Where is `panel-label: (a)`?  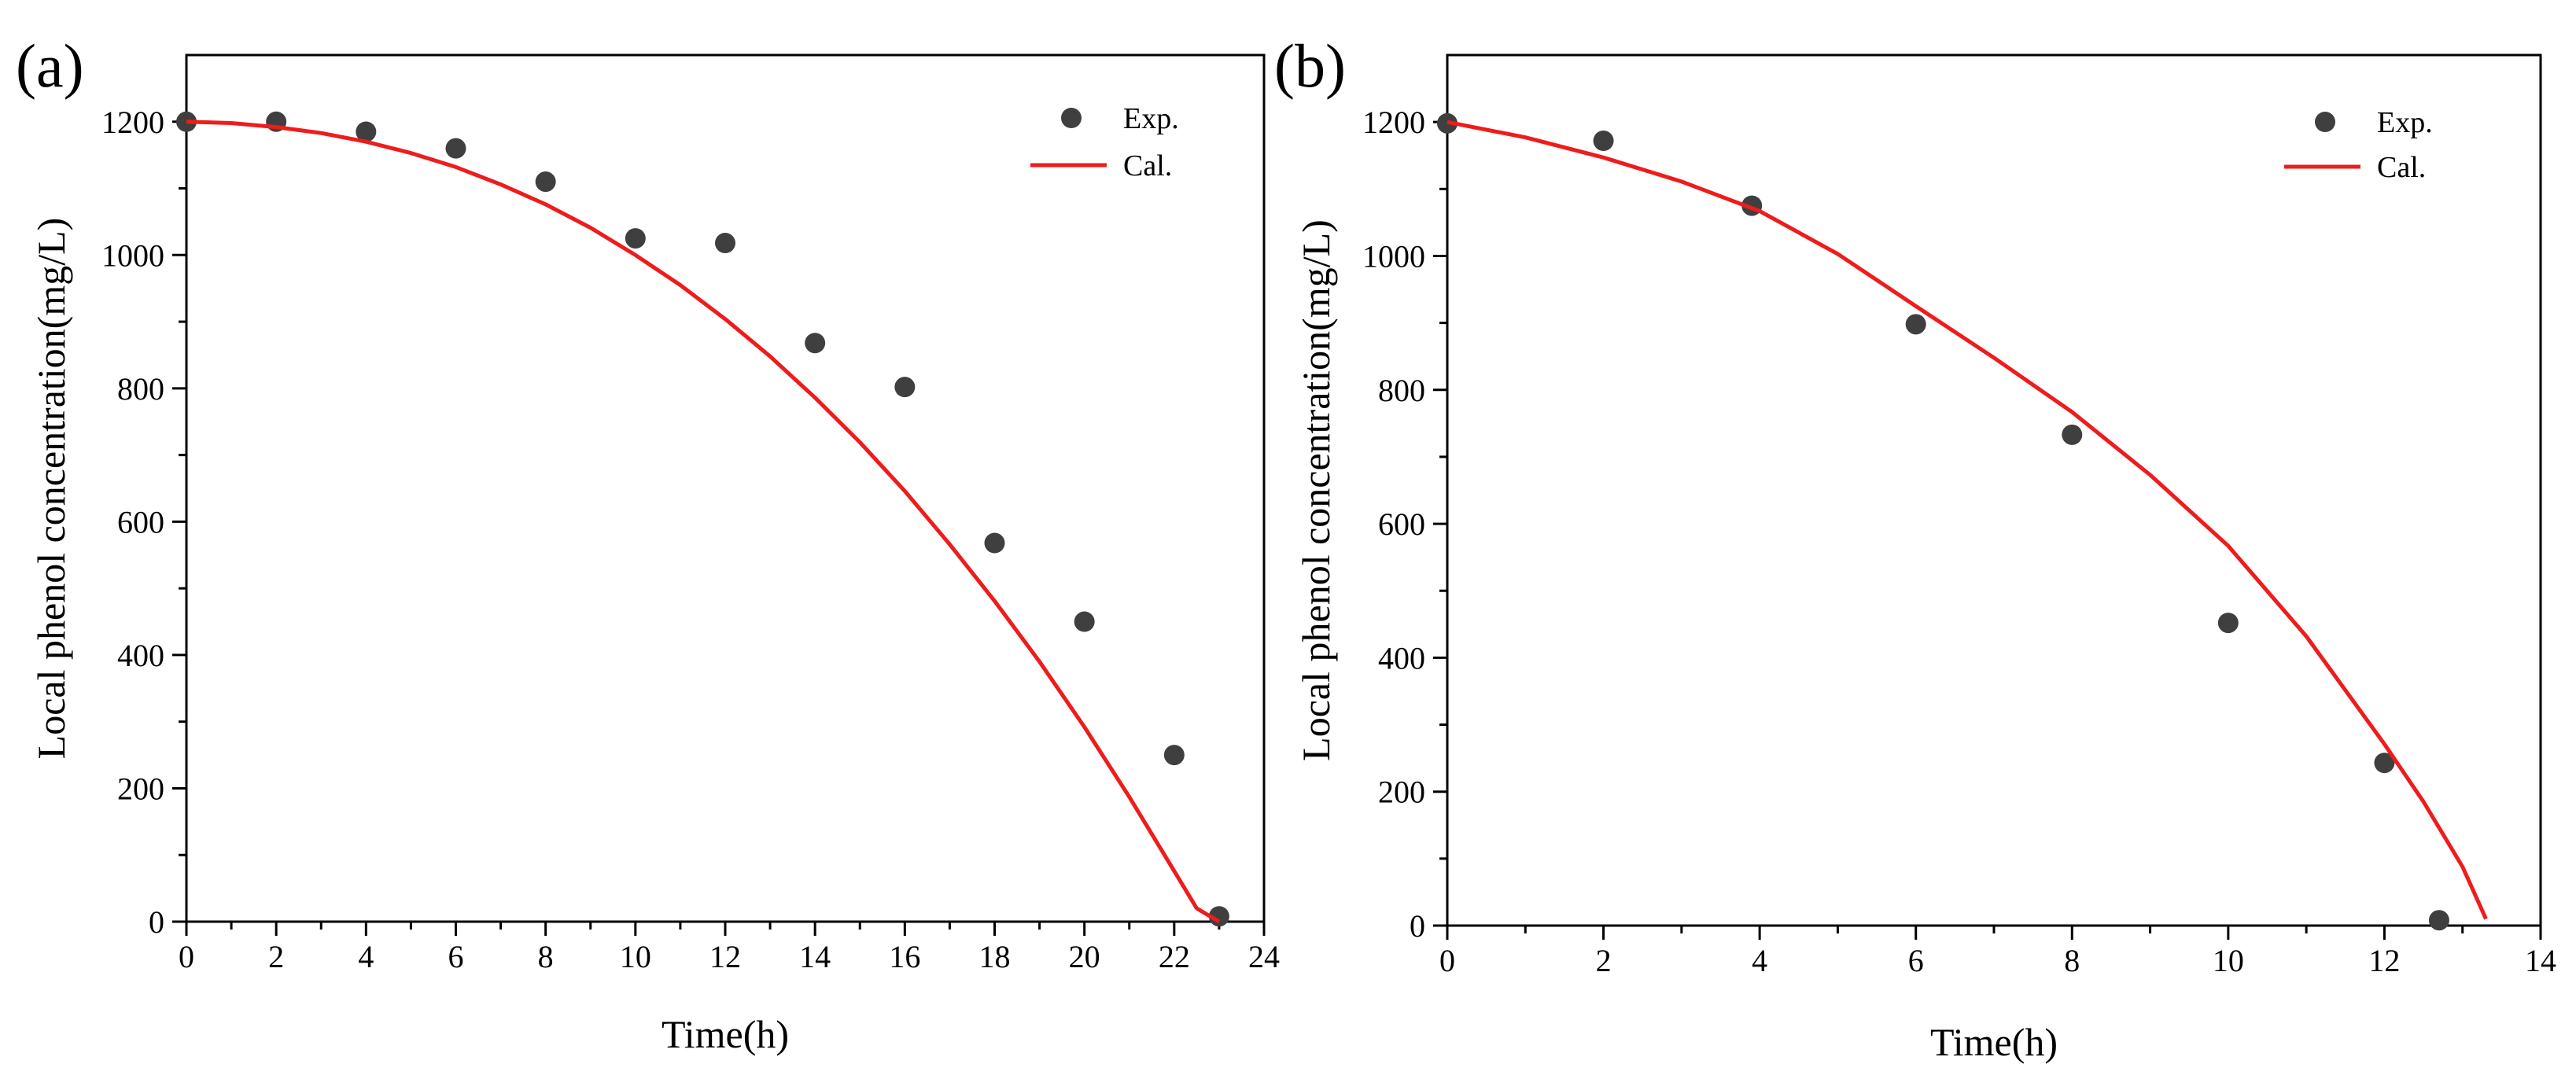 panel-label: (a) is located at coordinates (50, 65).